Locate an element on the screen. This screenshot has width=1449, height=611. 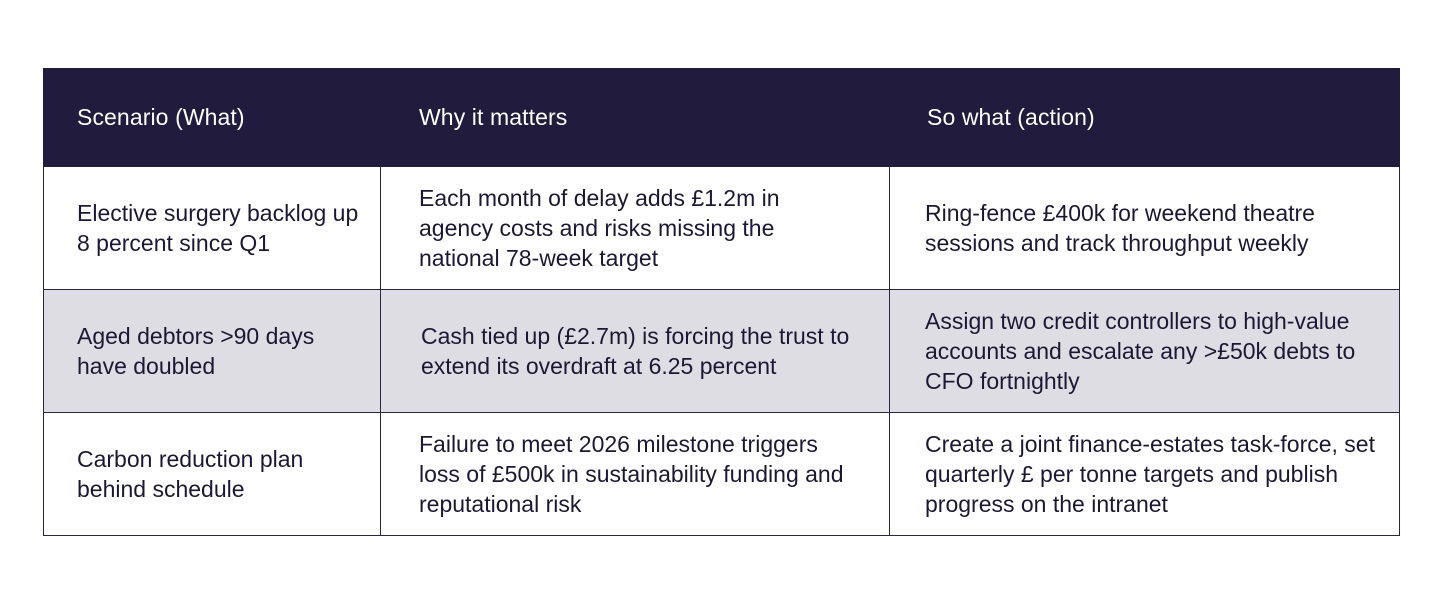
column-header-action: So what (action) is located at coordinates (1144, 117).